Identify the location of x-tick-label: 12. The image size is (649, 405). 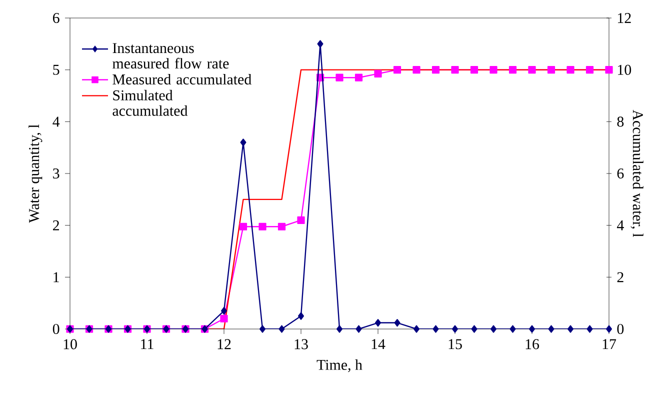
(224, 344).